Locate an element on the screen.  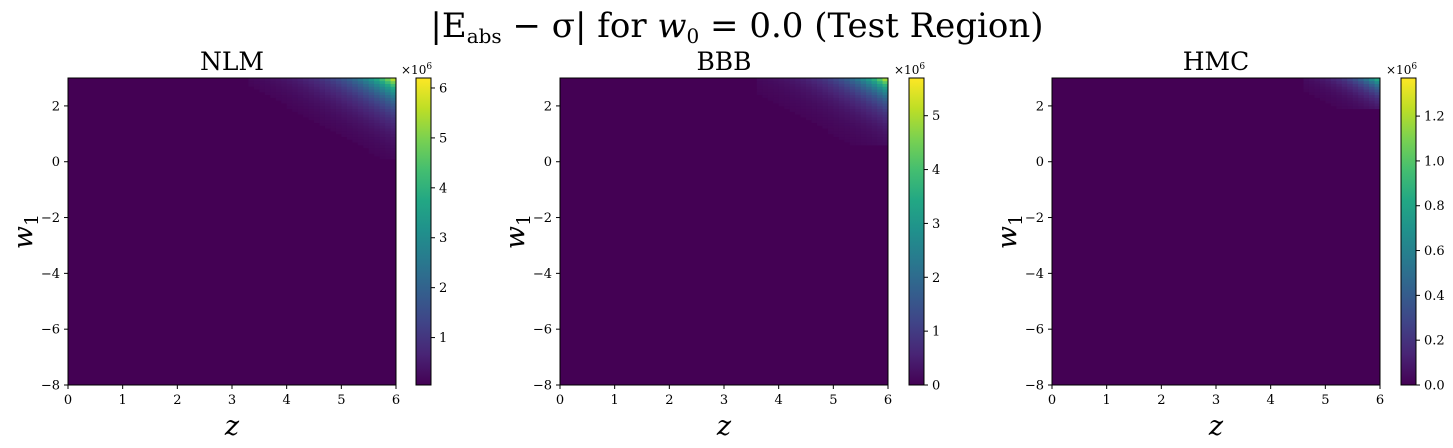
x-tick-label: 4 is located at coordinates (1271, 400).